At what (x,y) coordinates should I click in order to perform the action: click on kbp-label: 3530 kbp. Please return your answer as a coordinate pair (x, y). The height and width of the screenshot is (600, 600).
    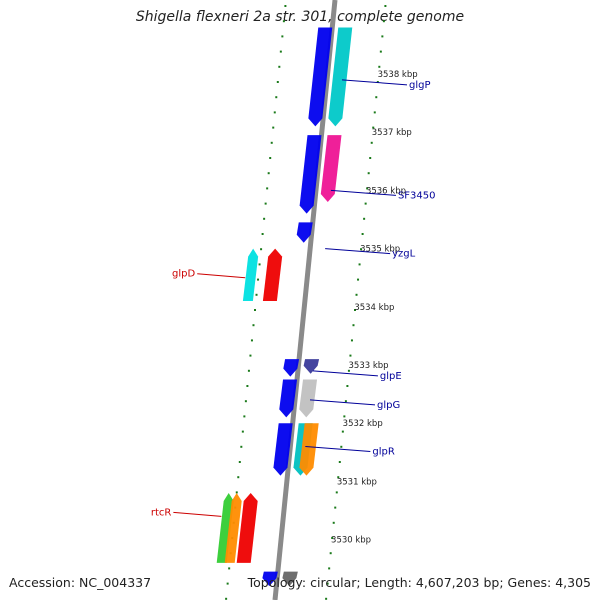
    Looking at the image, I should click on (351, 541).